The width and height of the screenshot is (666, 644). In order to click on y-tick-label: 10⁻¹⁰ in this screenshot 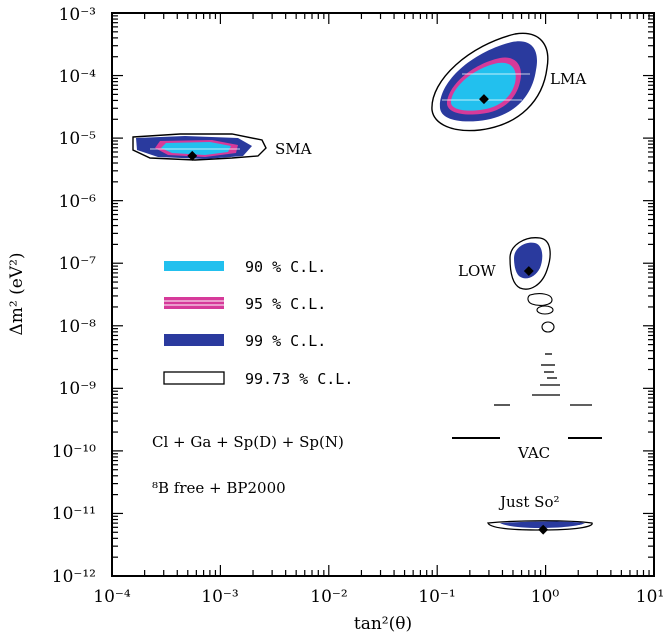, I will do `click(74, 452)`.